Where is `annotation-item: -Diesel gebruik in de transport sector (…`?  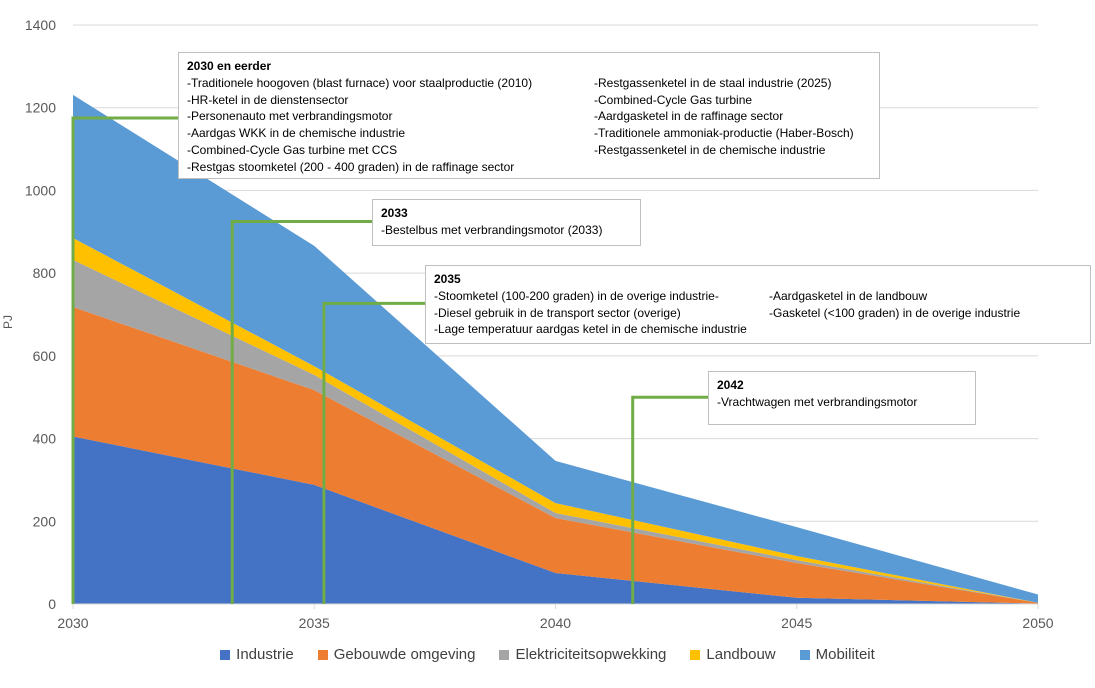
annotation-item: -Diesel gebruik in de transport sector (… is located at coordinates (557, 312).